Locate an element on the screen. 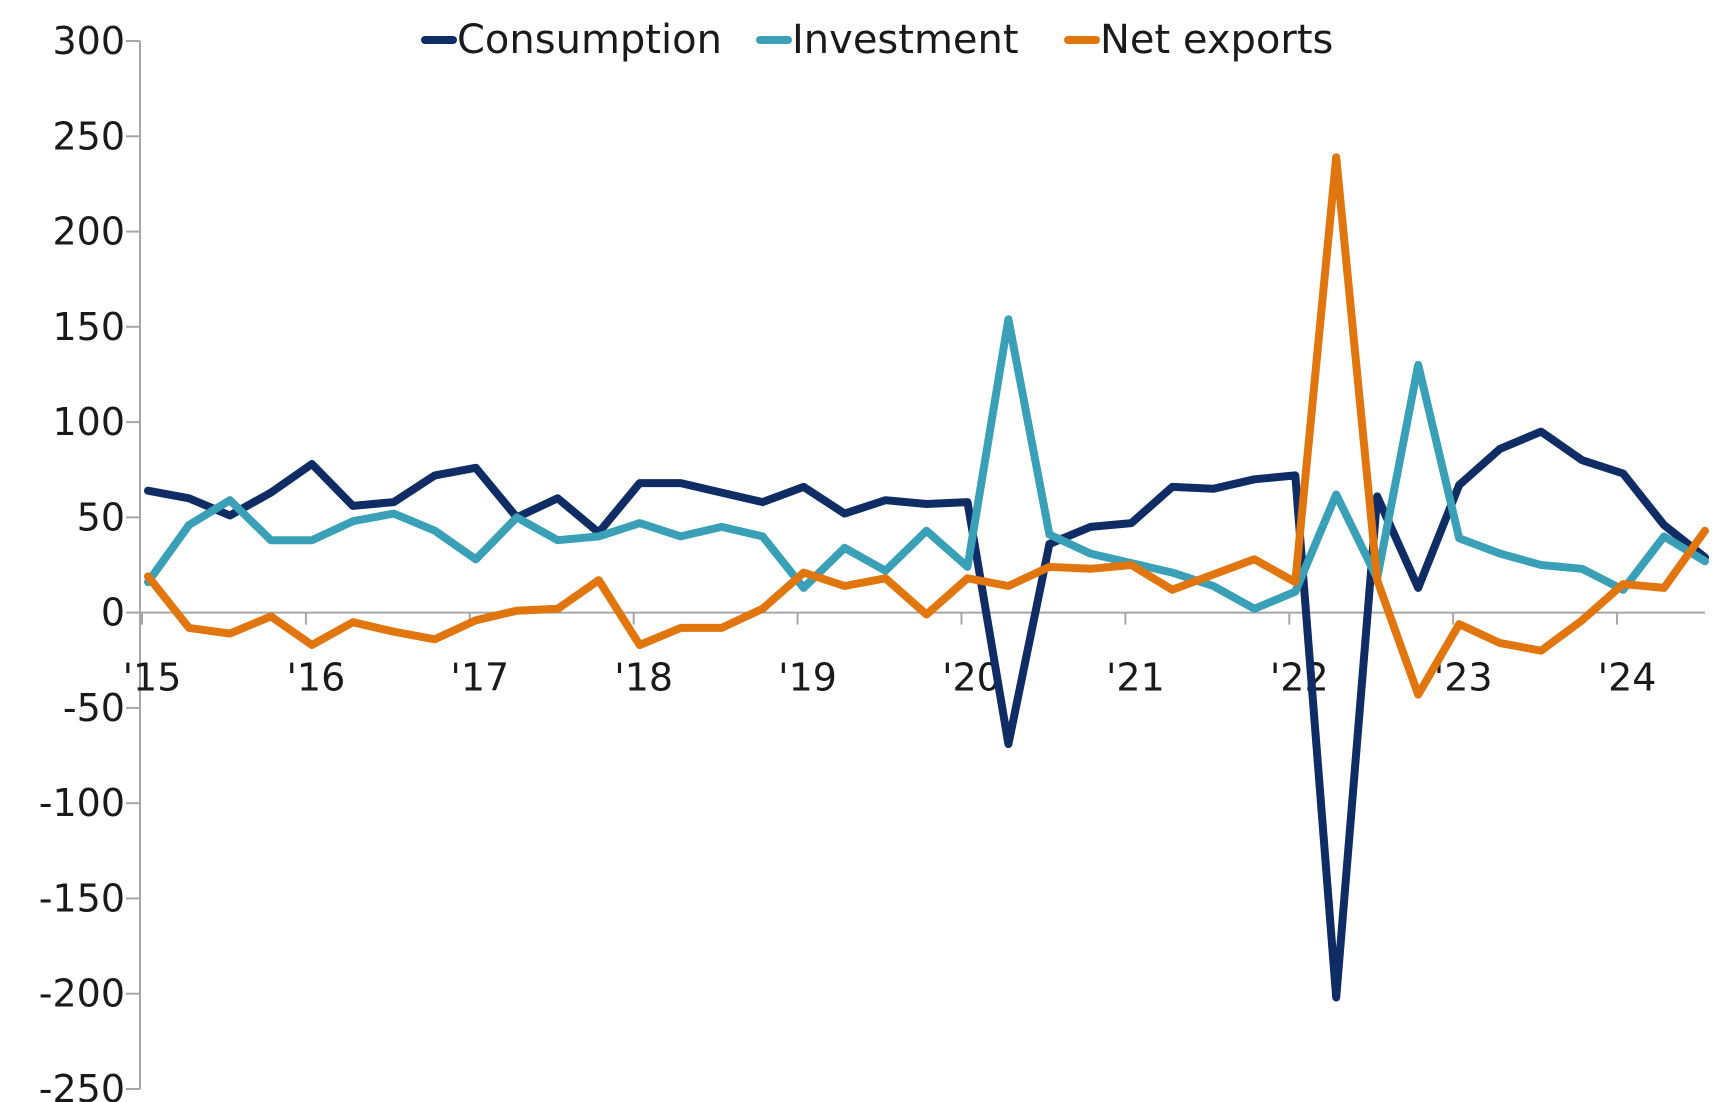 This screenshot has height=1102, width=1729. legend-label-investment: Investment is located at coordinates (905, 40).